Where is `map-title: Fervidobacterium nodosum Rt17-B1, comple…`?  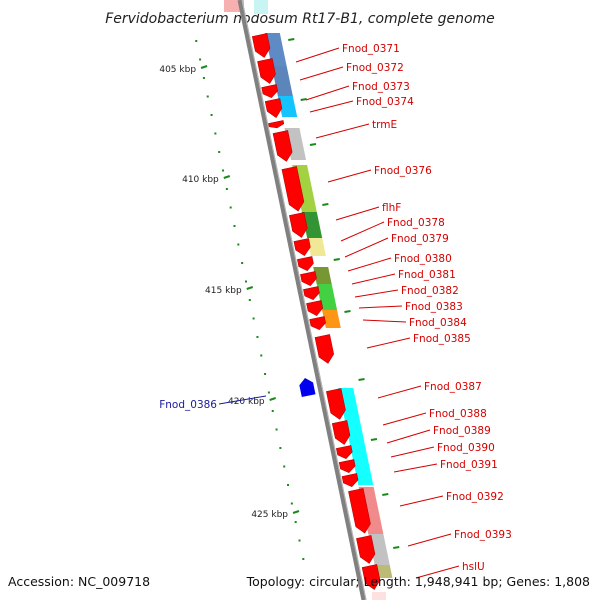 map-title: Fervidobacterium nodosum Rt17-B1, comple… is located at coordinates (300, 19).